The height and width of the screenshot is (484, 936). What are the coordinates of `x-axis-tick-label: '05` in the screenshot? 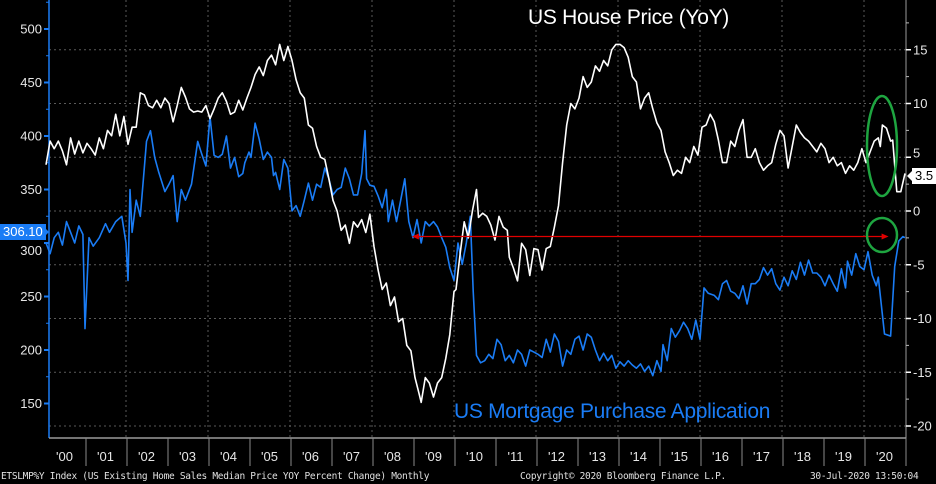 It's located at (269, 456).